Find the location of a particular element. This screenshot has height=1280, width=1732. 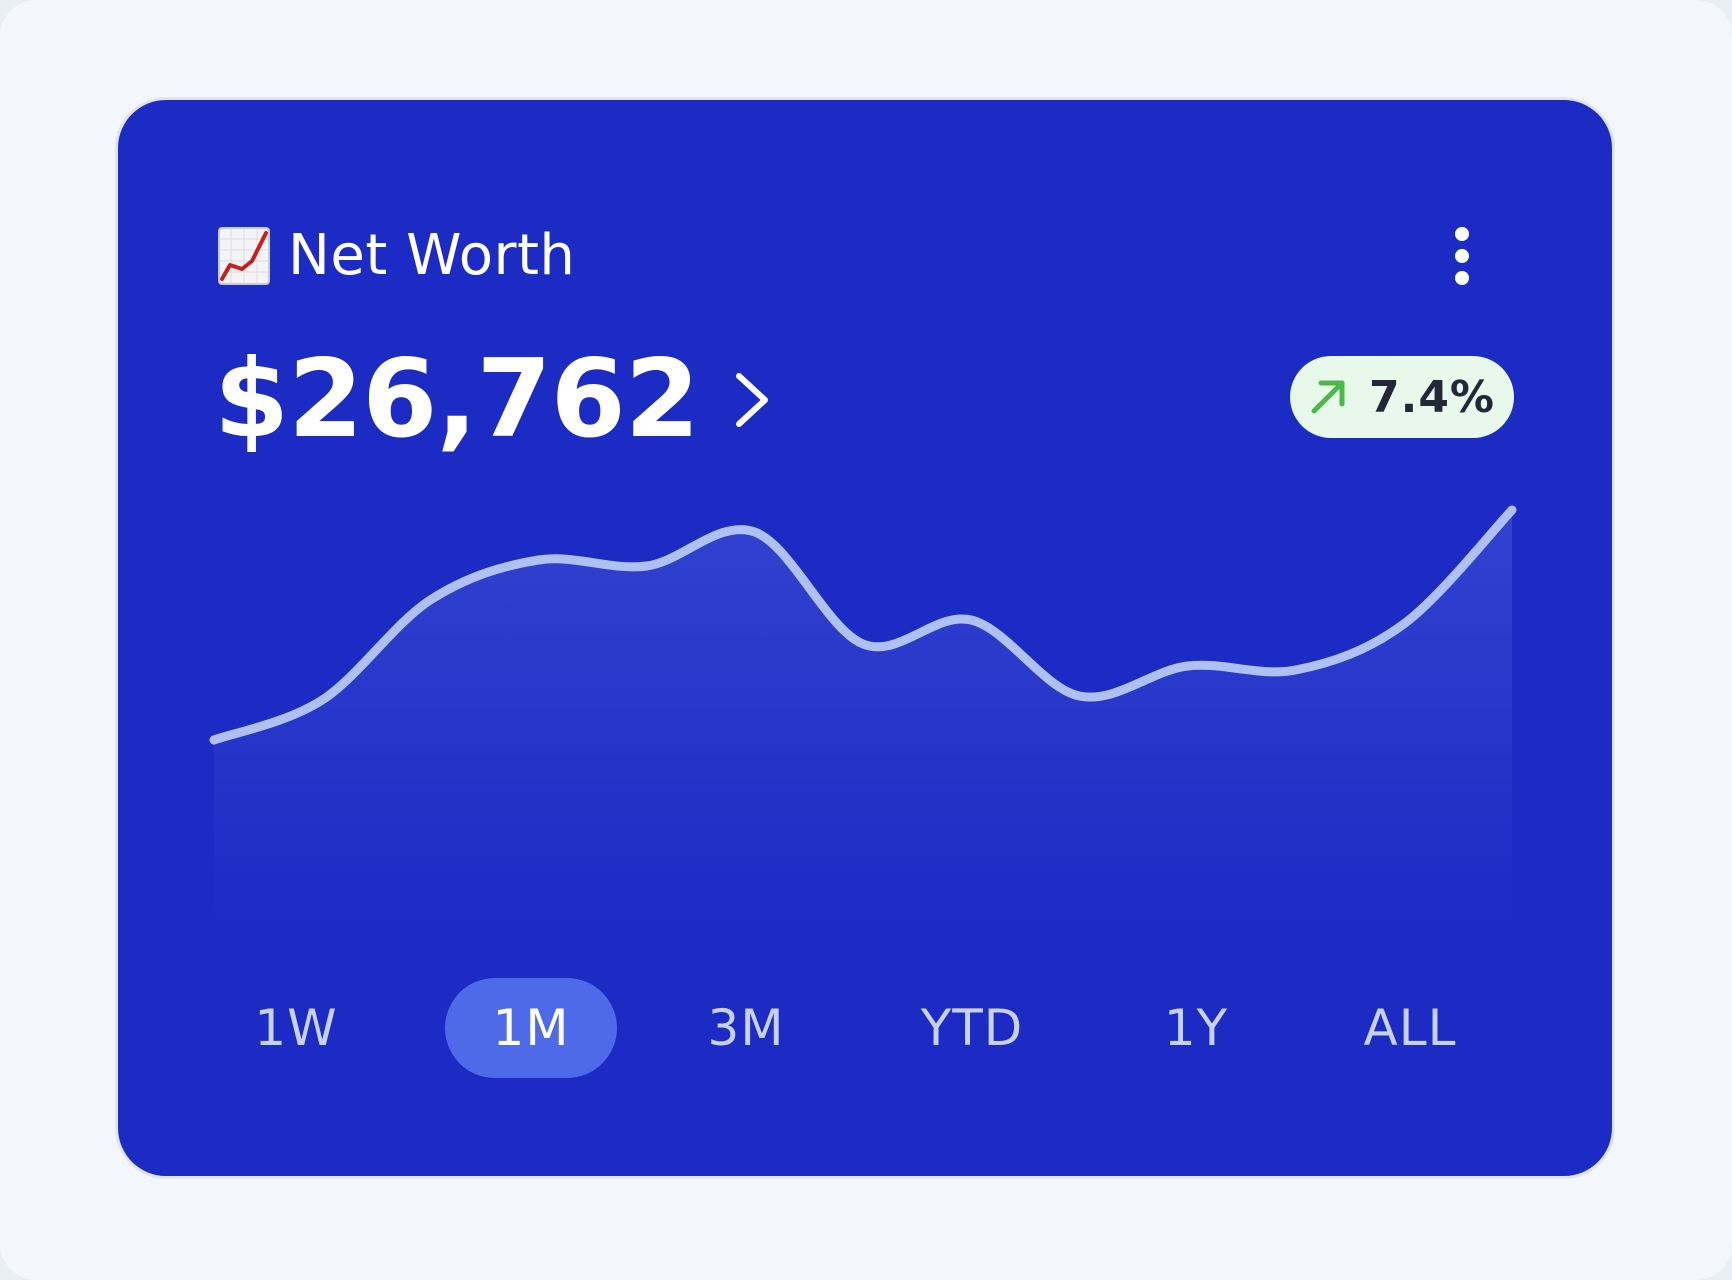

card-title: Net Worth is located at coordinates (432, 255).